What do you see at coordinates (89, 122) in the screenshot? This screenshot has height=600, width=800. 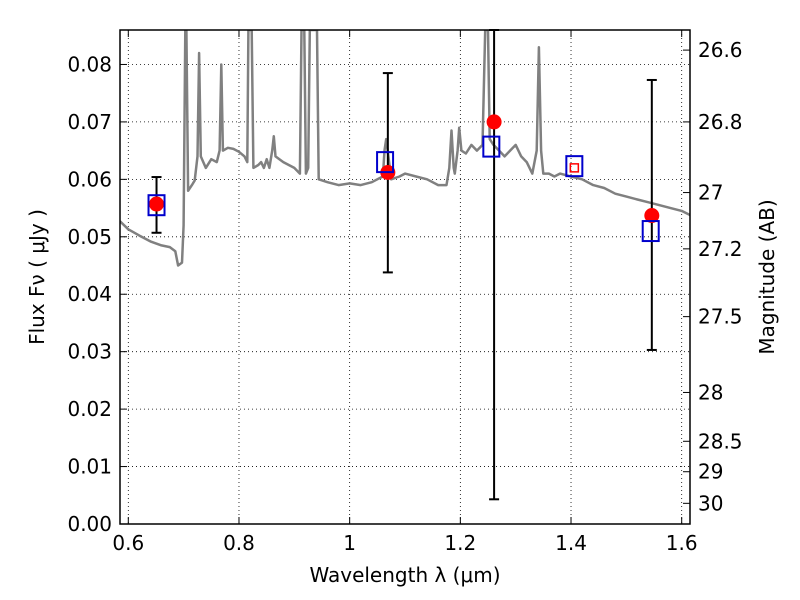 I see `y-tick-label: 0.07` at bounding box center [89, 122].